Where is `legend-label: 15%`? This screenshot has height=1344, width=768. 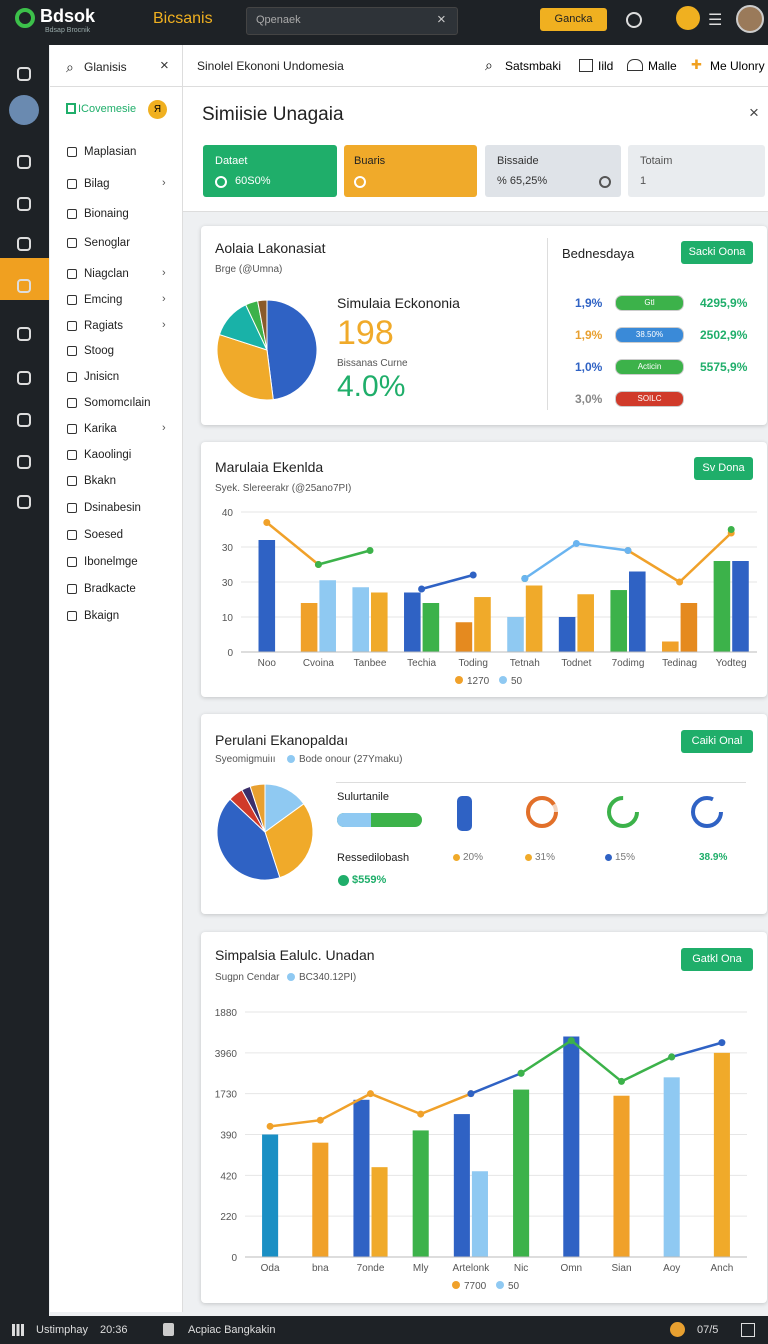 legend-label: 15% is located at coordinates (625, 857).